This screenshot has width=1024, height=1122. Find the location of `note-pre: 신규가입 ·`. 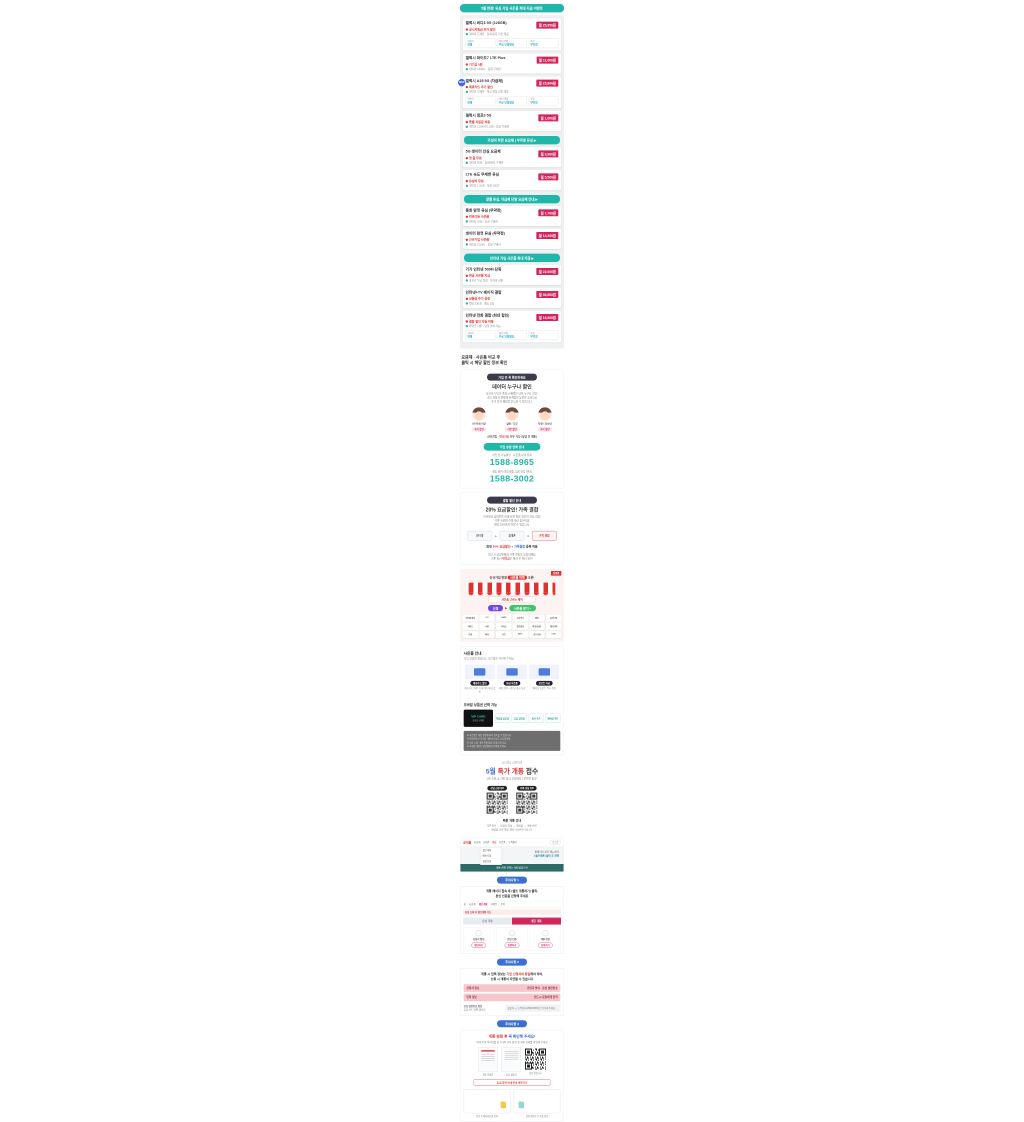

note-pre: 신규가입 · is located at coordinates (493, 437).